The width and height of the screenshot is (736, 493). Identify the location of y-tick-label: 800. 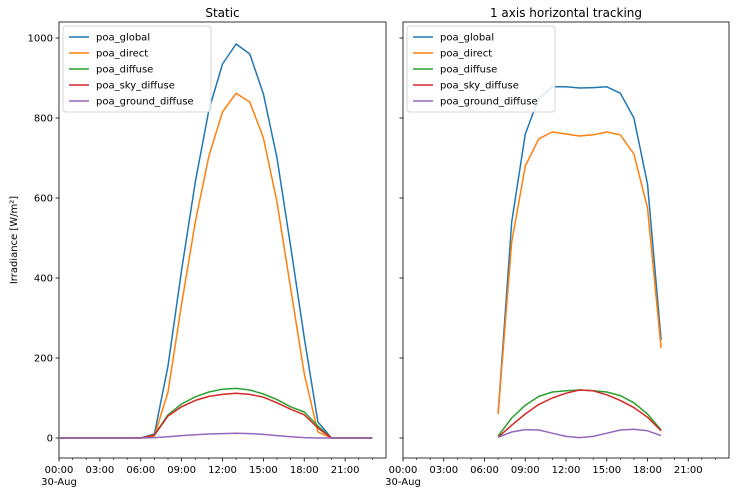
(43, 119).